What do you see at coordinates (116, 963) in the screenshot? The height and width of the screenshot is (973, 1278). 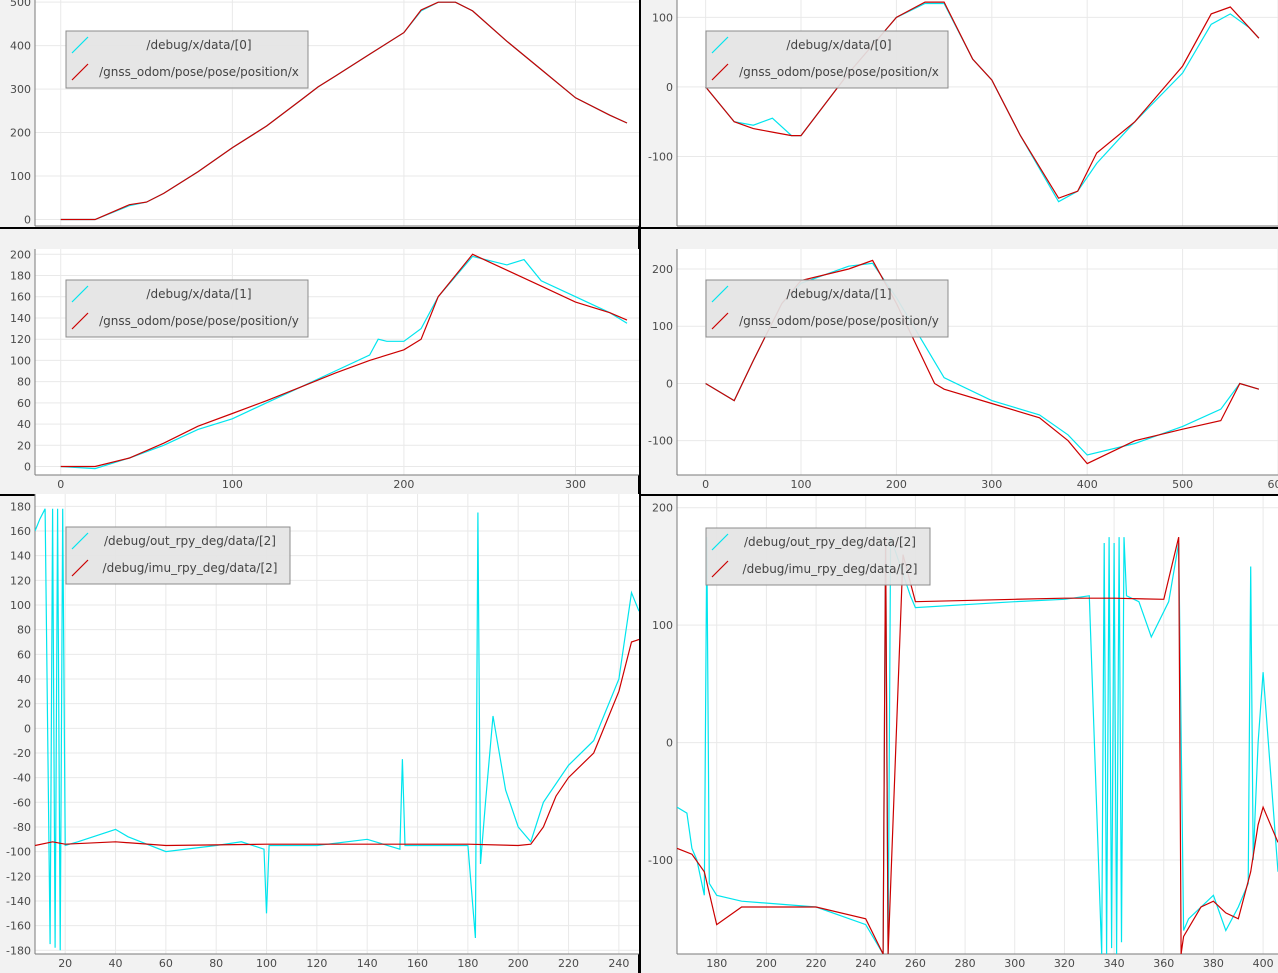 I see `x-tick-label: 40` at bounding box center [116, 963].